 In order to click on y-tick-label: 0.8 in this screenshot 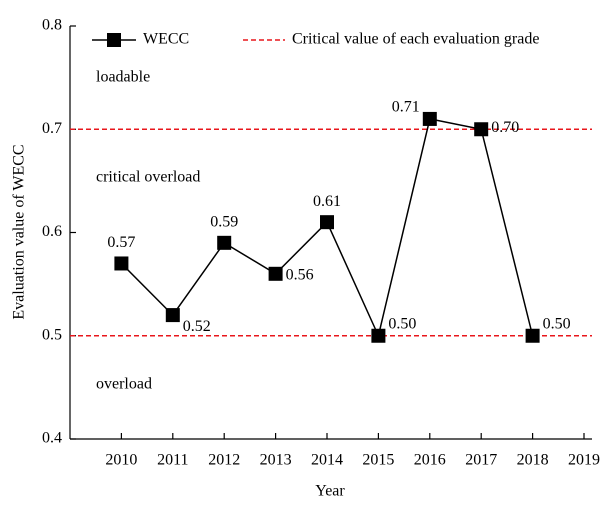, I will do `click(52, 25)`.